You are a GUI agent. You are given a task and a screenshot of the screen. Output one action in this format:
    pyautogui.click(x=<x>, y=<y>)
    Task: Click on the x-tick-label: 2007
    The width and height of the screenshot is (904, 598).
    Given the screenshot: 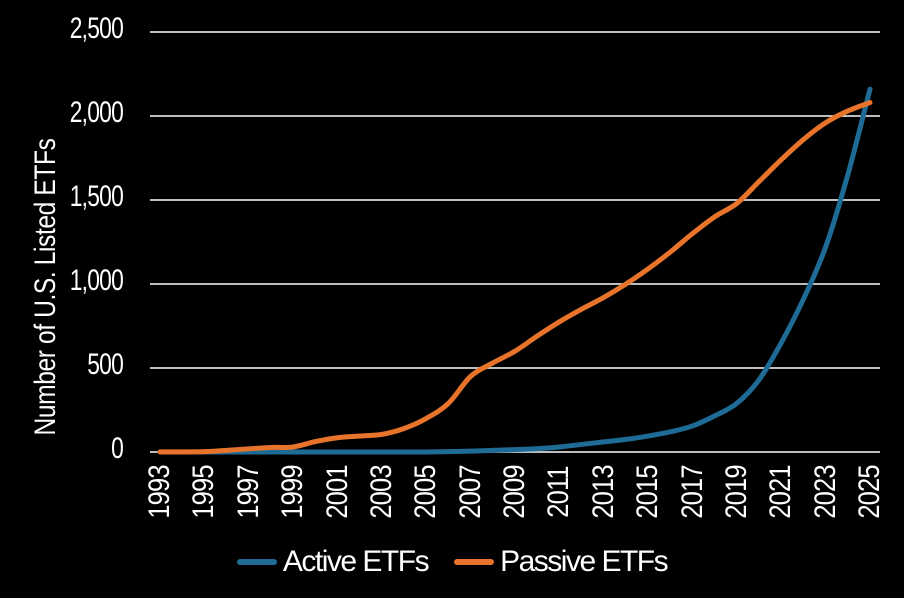 What is the action you would take?
    pyautogui.click(x=470, y=492)
    